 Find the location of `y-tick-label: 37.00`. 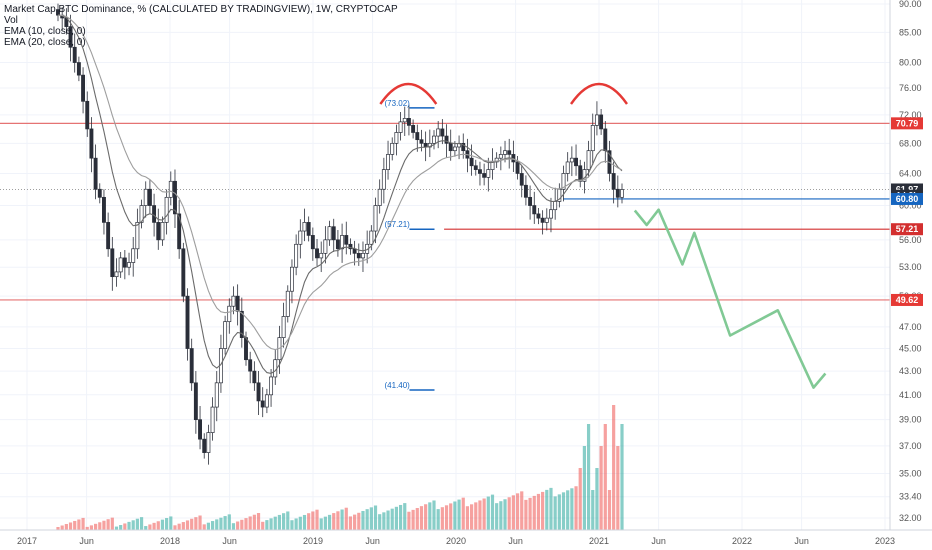

y-tick-label: 37.00 is located at coordinates (910, 446).